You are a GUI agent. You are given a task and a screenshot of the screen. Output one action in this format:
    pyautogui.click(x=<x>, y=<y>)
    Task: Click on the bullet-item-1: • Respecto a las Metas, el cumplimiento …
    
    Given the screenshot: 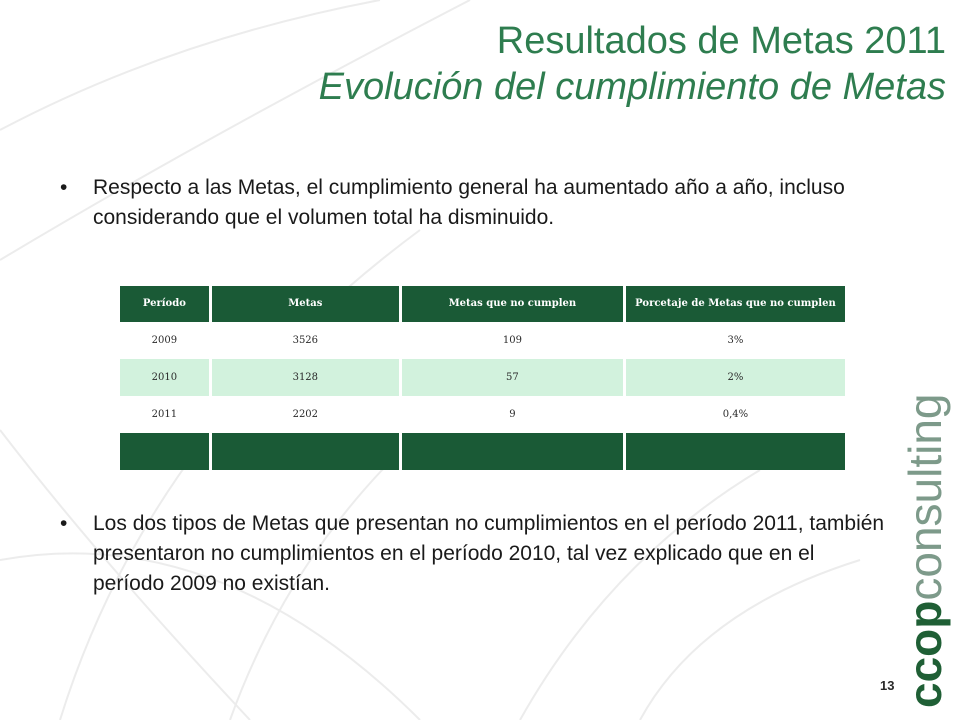 What is the action you would take?
    pyautogui.click(x=475, y=203)
    